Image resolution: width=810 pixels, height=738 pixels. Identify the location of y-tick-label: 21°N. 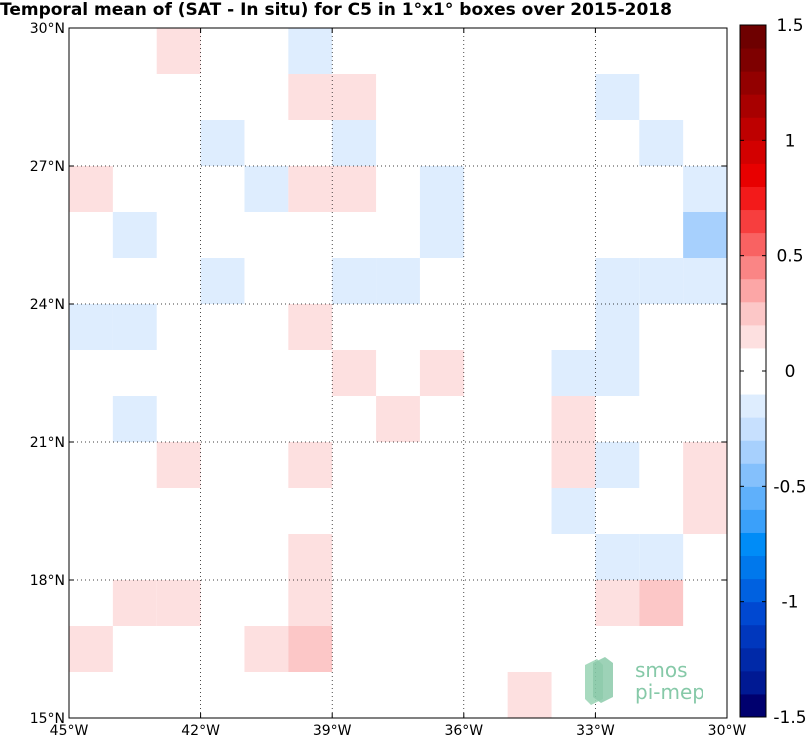
(47, 443).